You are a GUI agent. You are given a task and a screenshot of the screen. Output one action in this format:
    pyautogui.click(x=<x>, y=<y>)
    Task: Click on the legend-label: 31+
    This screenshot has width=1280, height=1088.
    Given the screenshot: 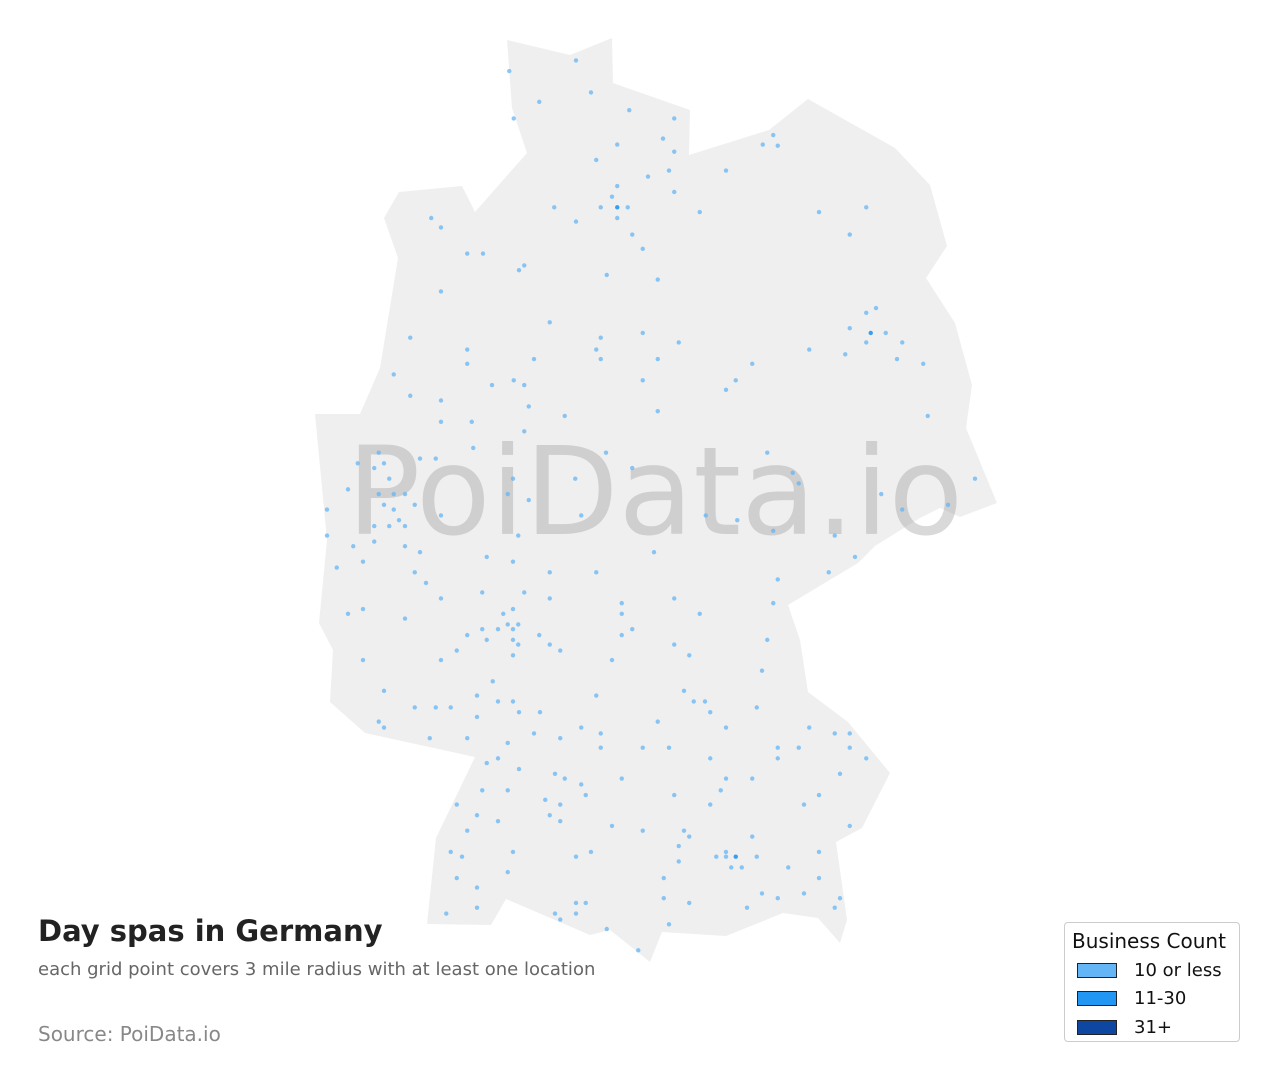 What is the action you would take?
    pyautogui.click(x=1153, y=1027)
    